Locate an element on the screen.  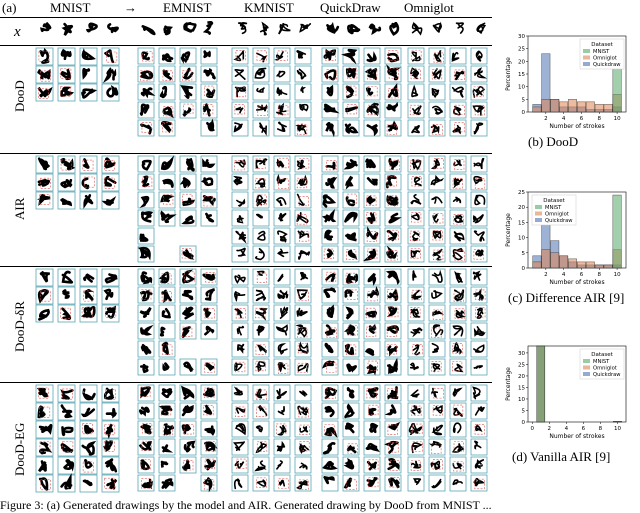
y-tick-label: 25 is located at coordinates (521, 193).